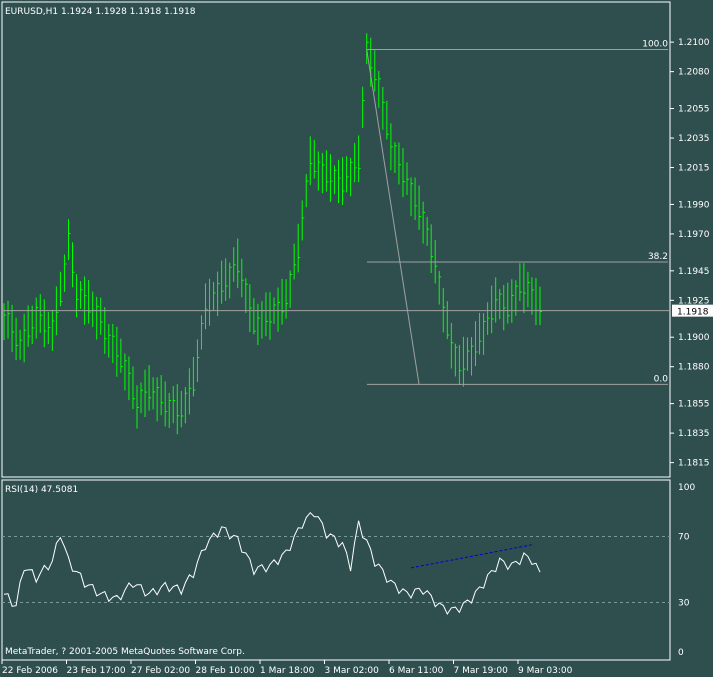  Describe the element at coordinates (272, 563) in the screenshot. I see `rsi-line` at that location.